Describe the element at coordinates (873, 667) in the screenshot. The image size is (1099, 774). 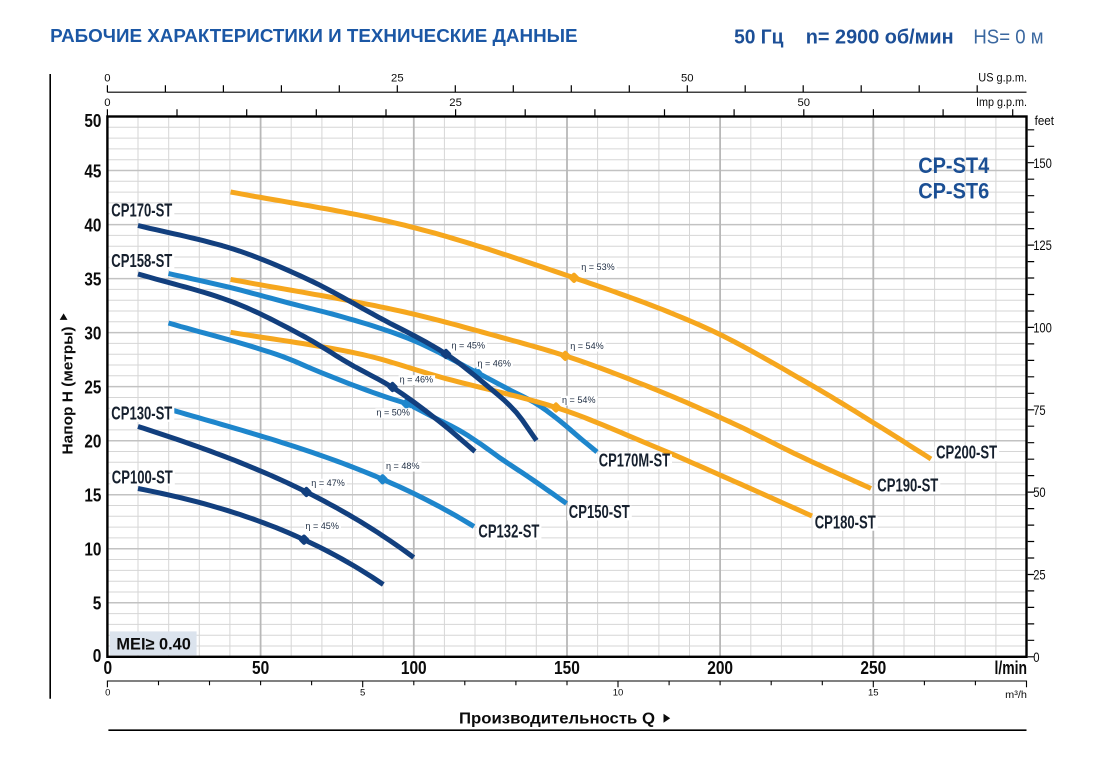
I see `svg-text: 250` at that location.